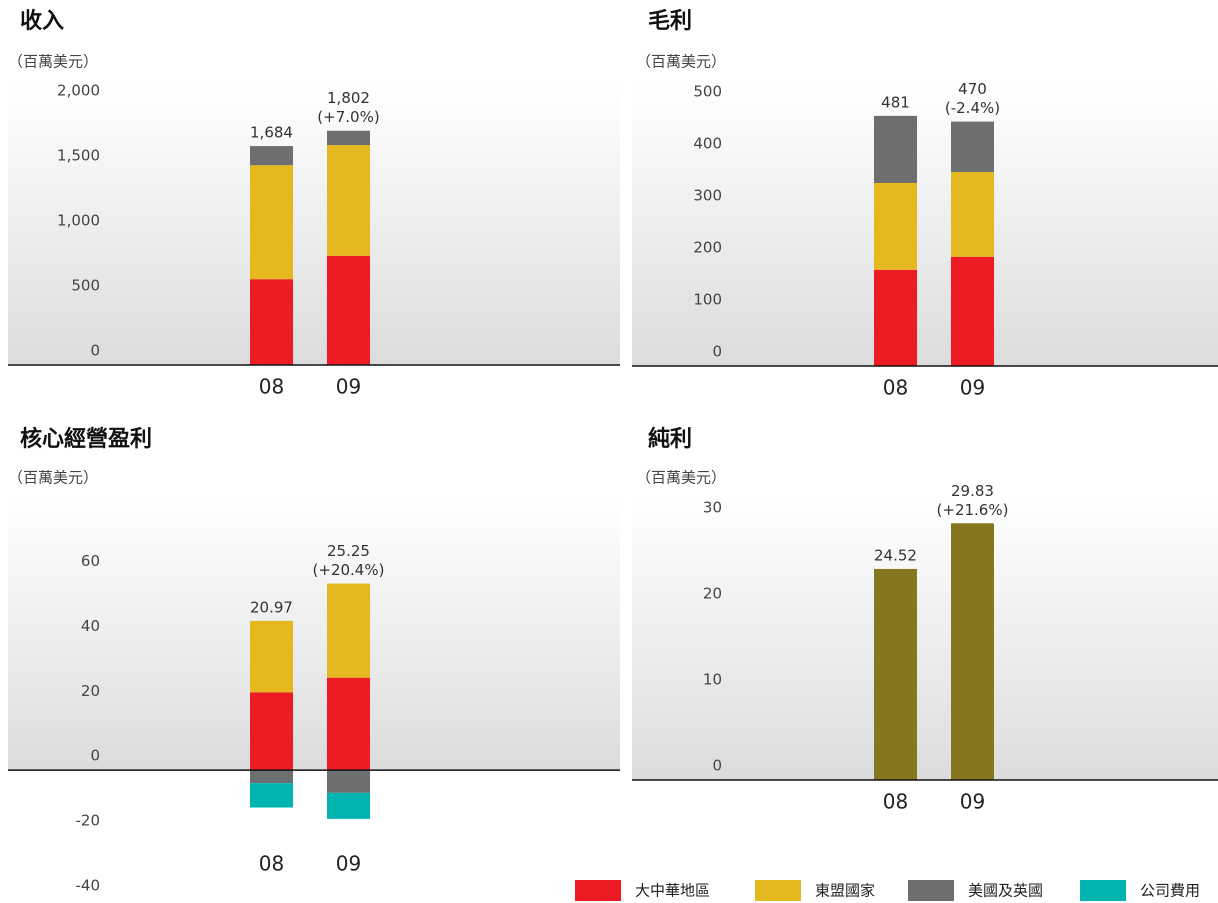  What do you see at coordinates (895, 555) in the screenshot?
I see `total-label: 24.52` at bounding box center [895, 555].